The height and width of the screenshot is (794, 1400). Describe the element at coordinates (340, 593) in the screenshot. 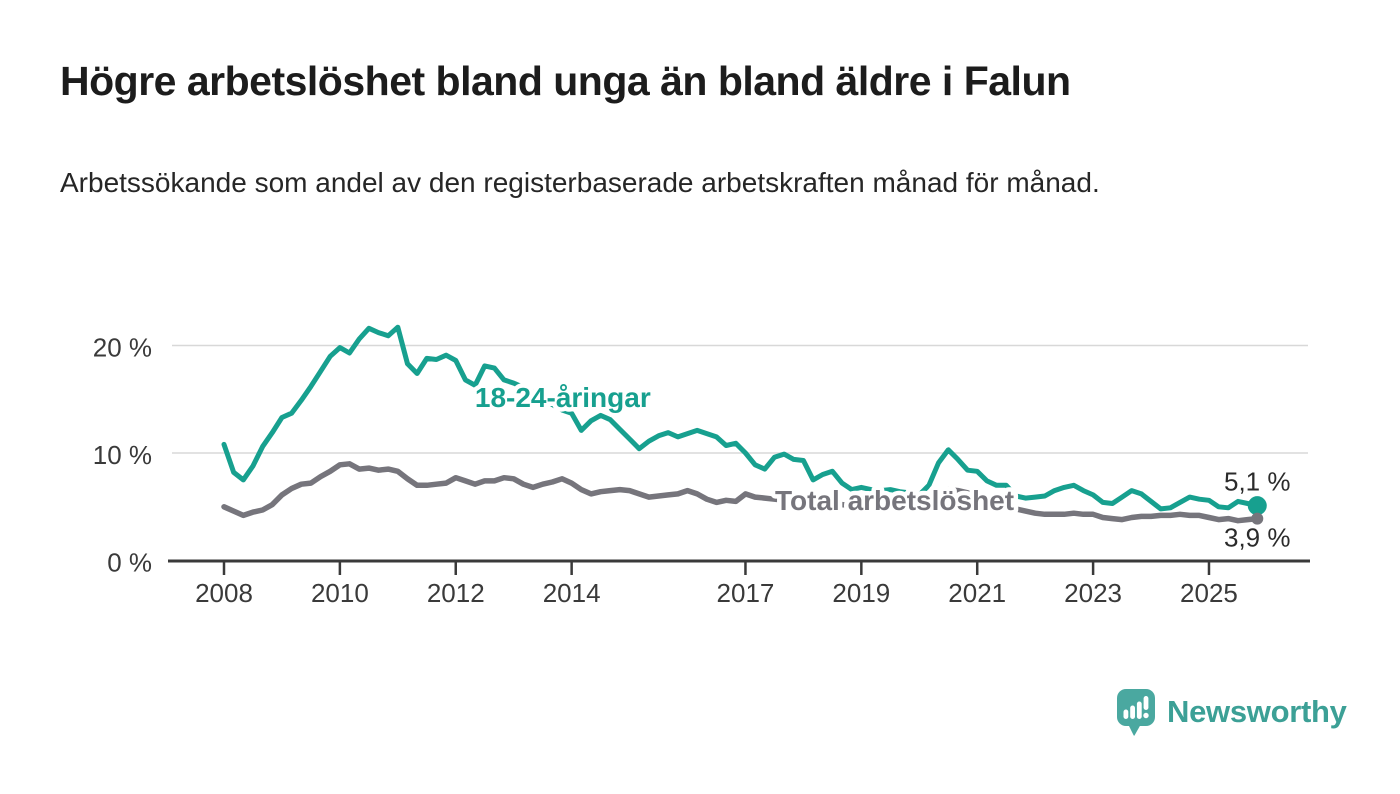

I see `x-axis-label-2010: 2010` at that location.